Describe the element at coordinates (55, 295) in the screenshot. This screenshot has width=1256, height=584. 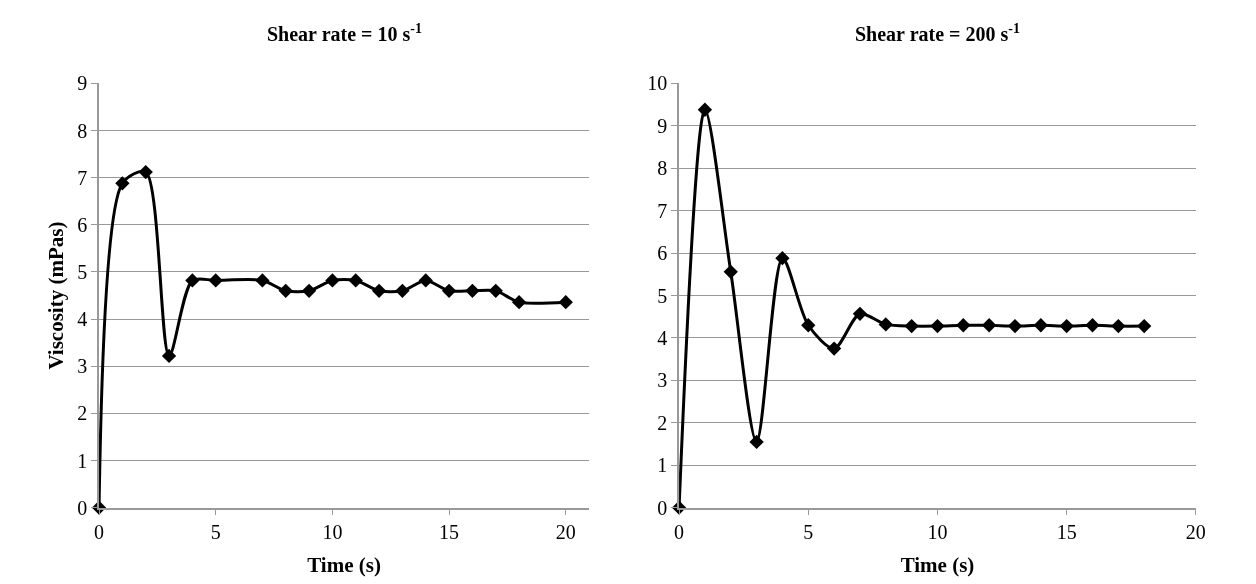
I see `y-axis-title: Viscosity (mPas)` at that location.